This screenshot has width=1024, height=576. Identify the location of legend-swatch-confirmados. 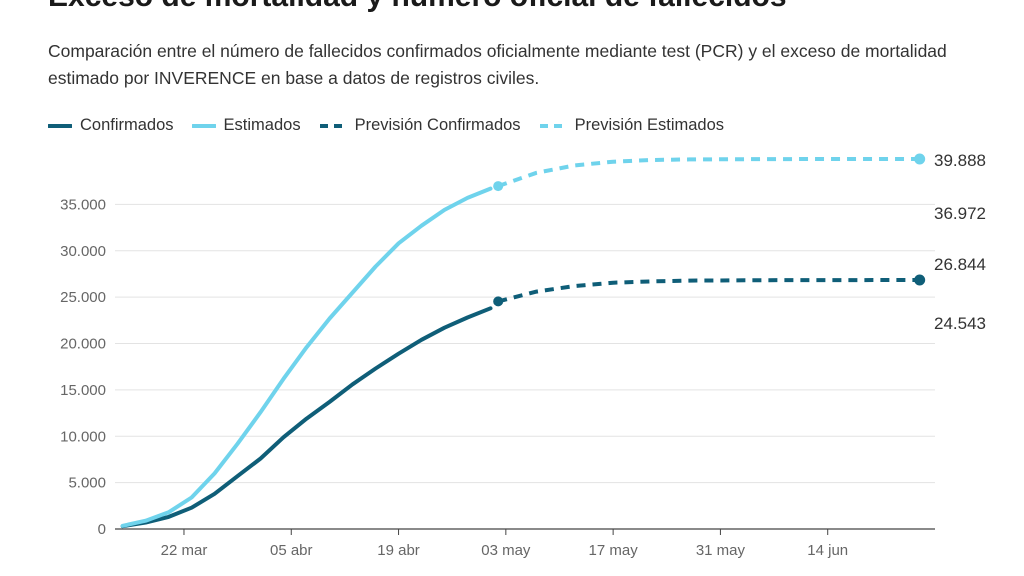
(60, 125).